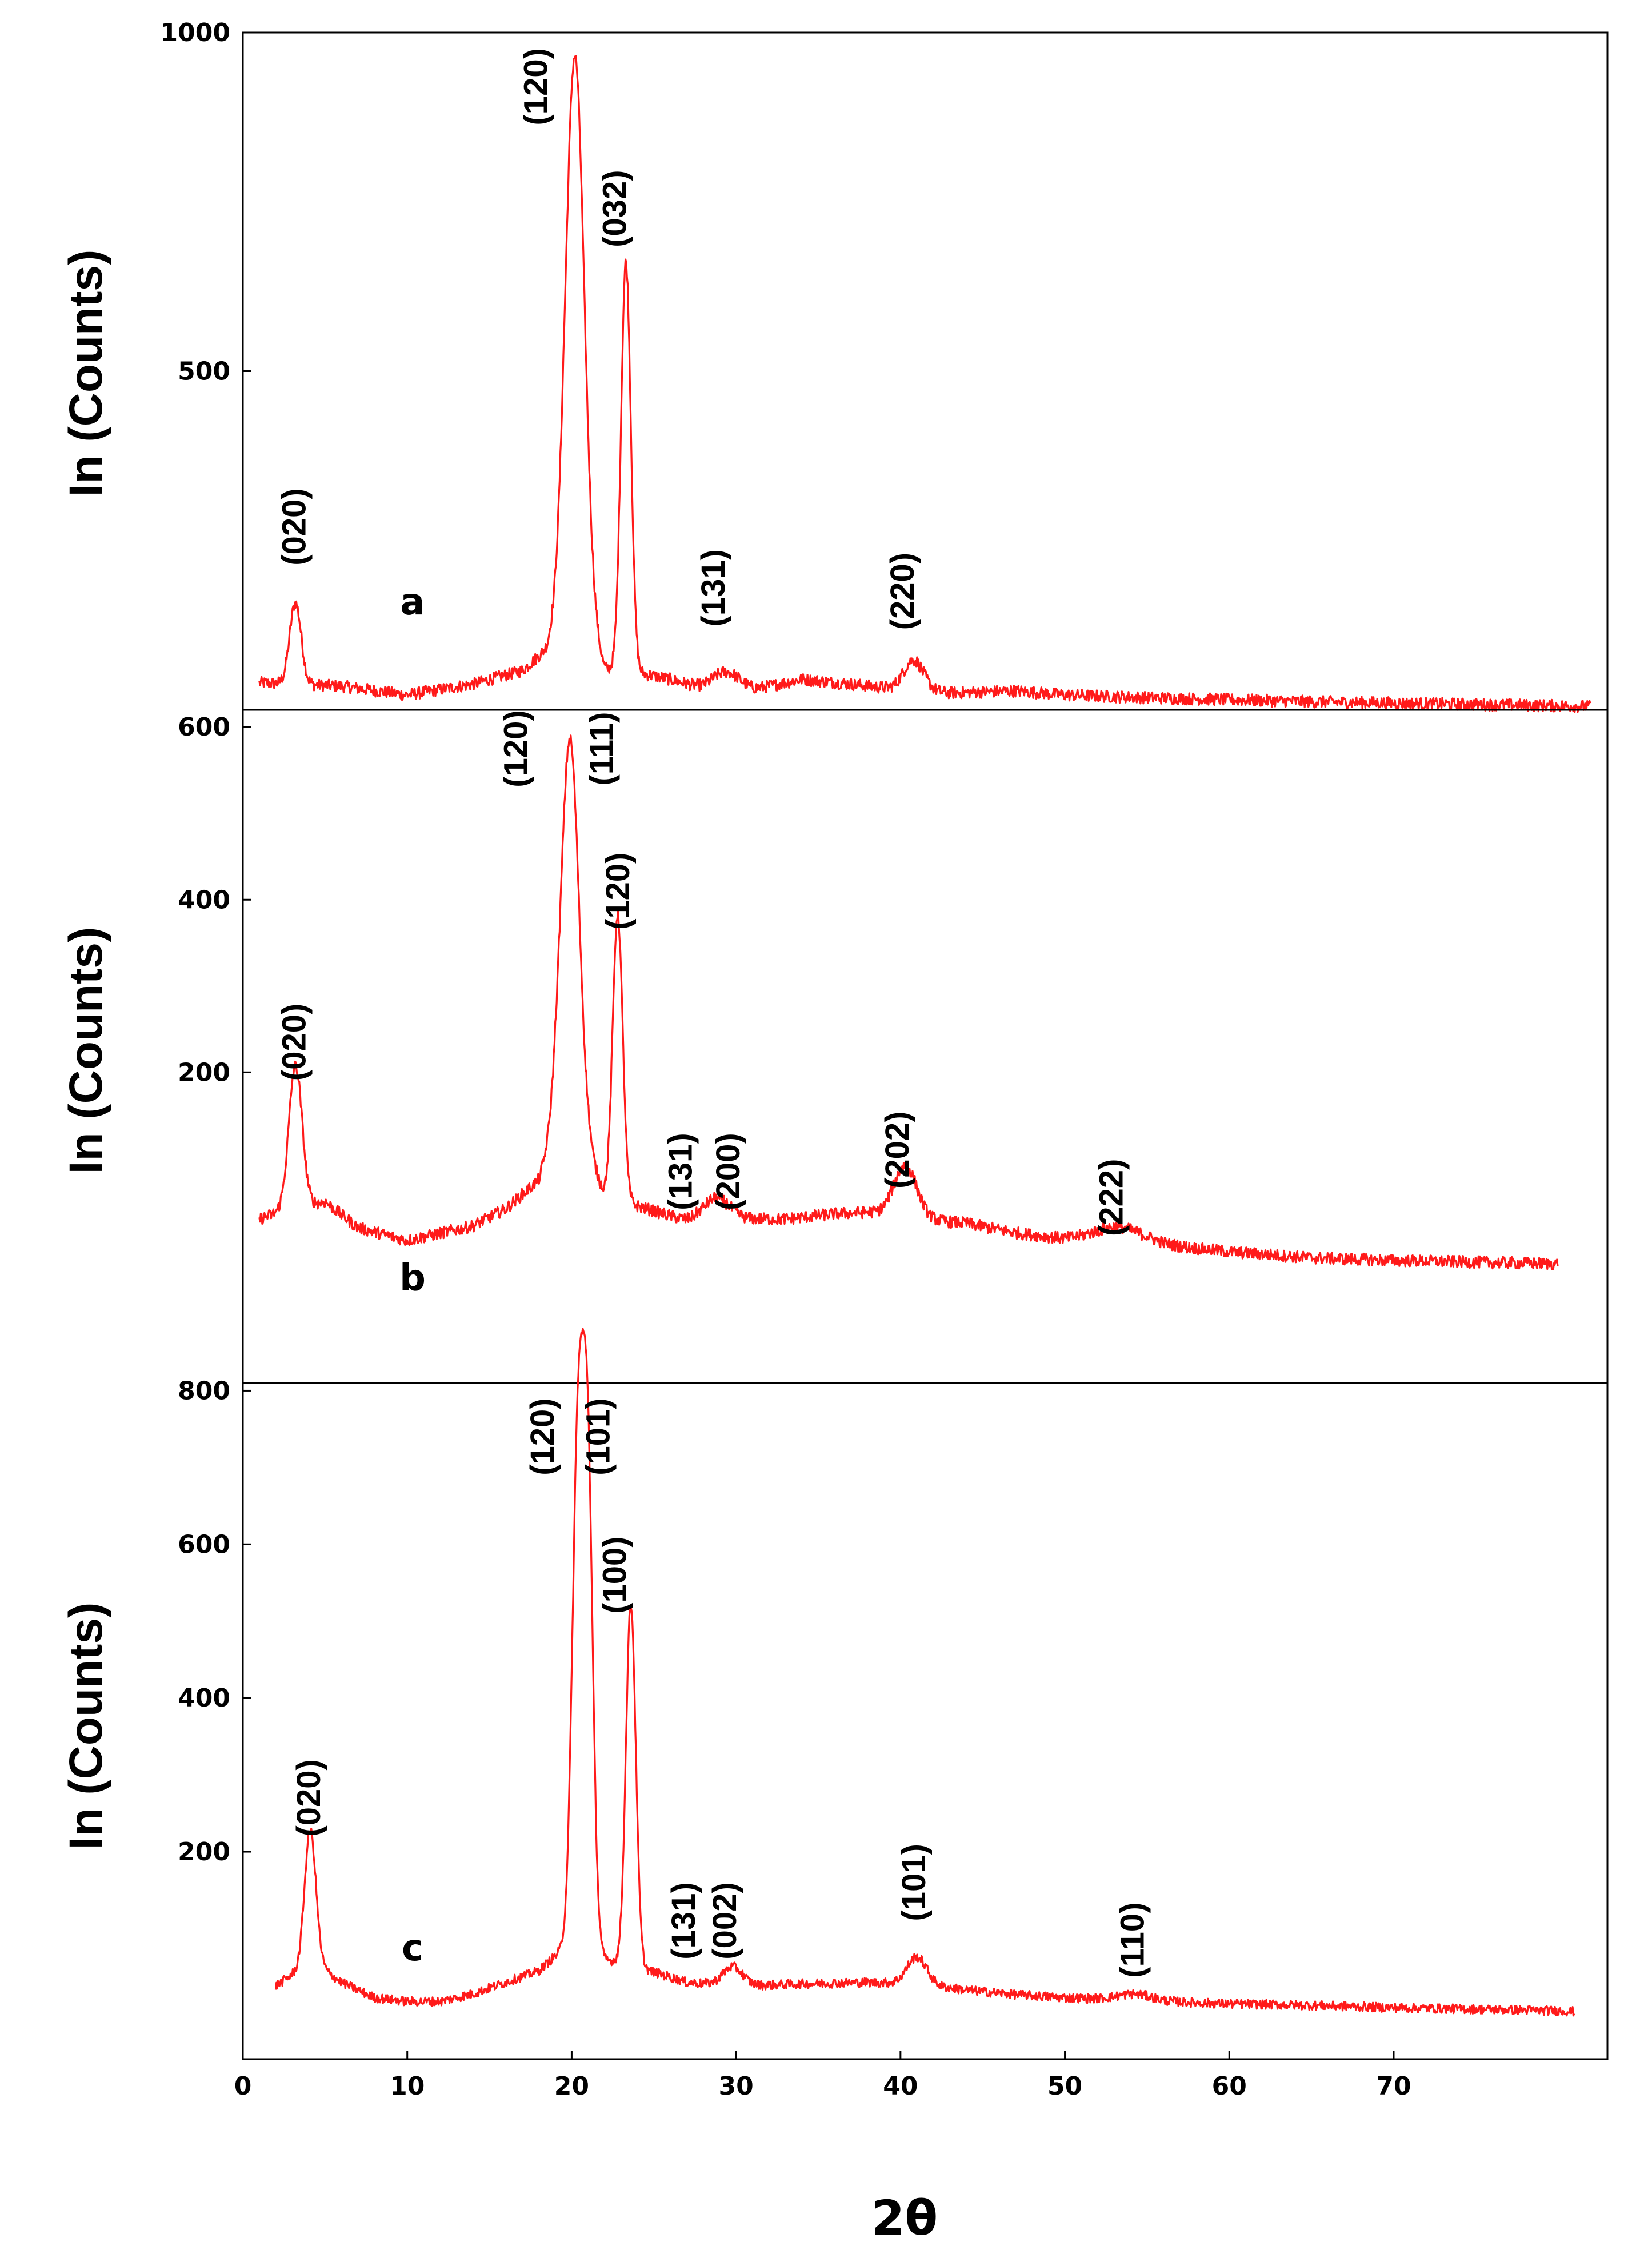  Describe the element at coordinates (1064, 2086) in the screenshot. I see `x-tick-label: 50` at that location.